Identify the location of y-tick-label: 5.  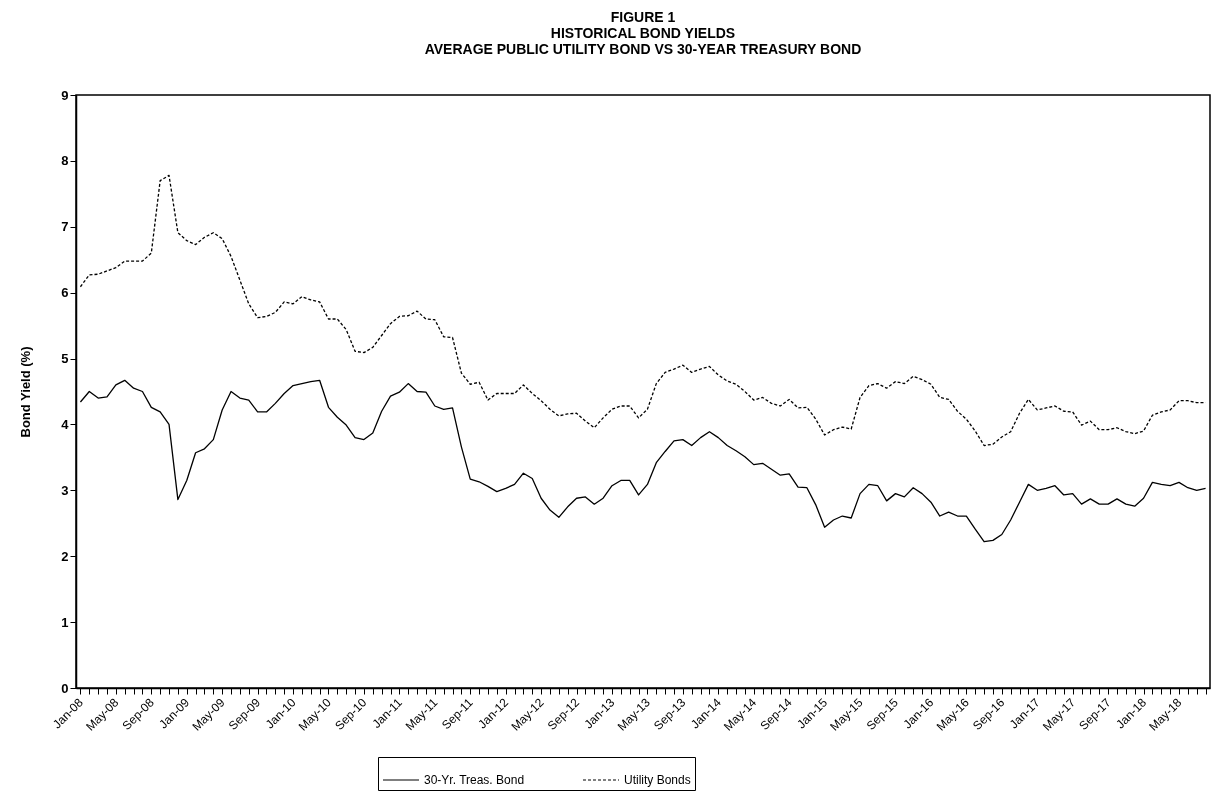
(65, 359).